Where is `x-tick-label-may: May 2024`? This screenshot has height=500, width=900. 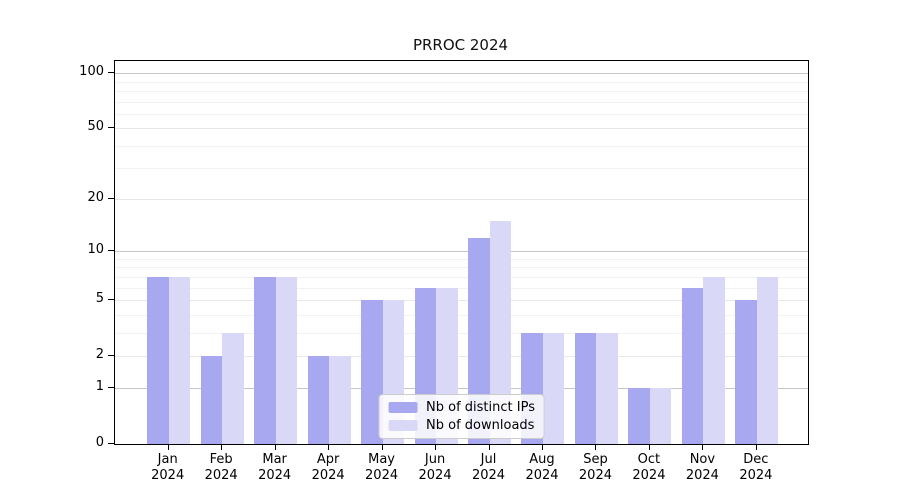
x-tick-label-may: May 2024 is located at coordinates (382, 468).